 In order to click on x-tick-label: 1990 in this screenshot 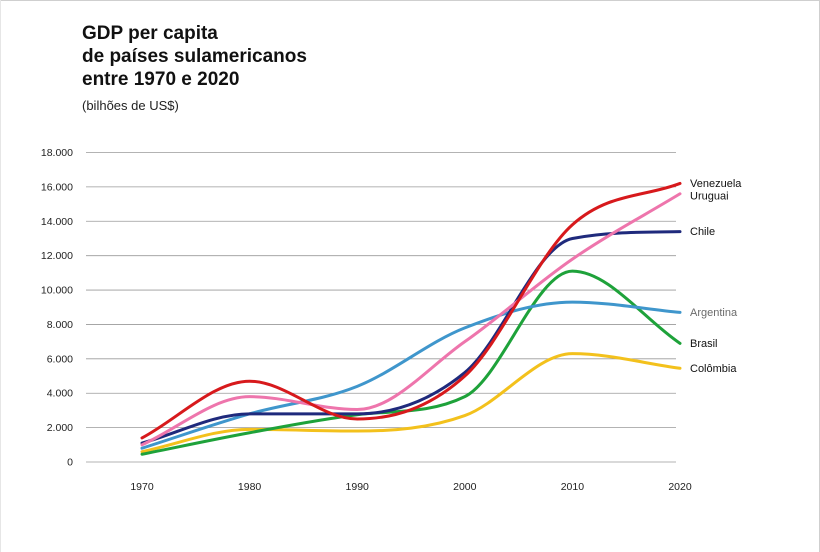, I will do `click(358, 487)`.